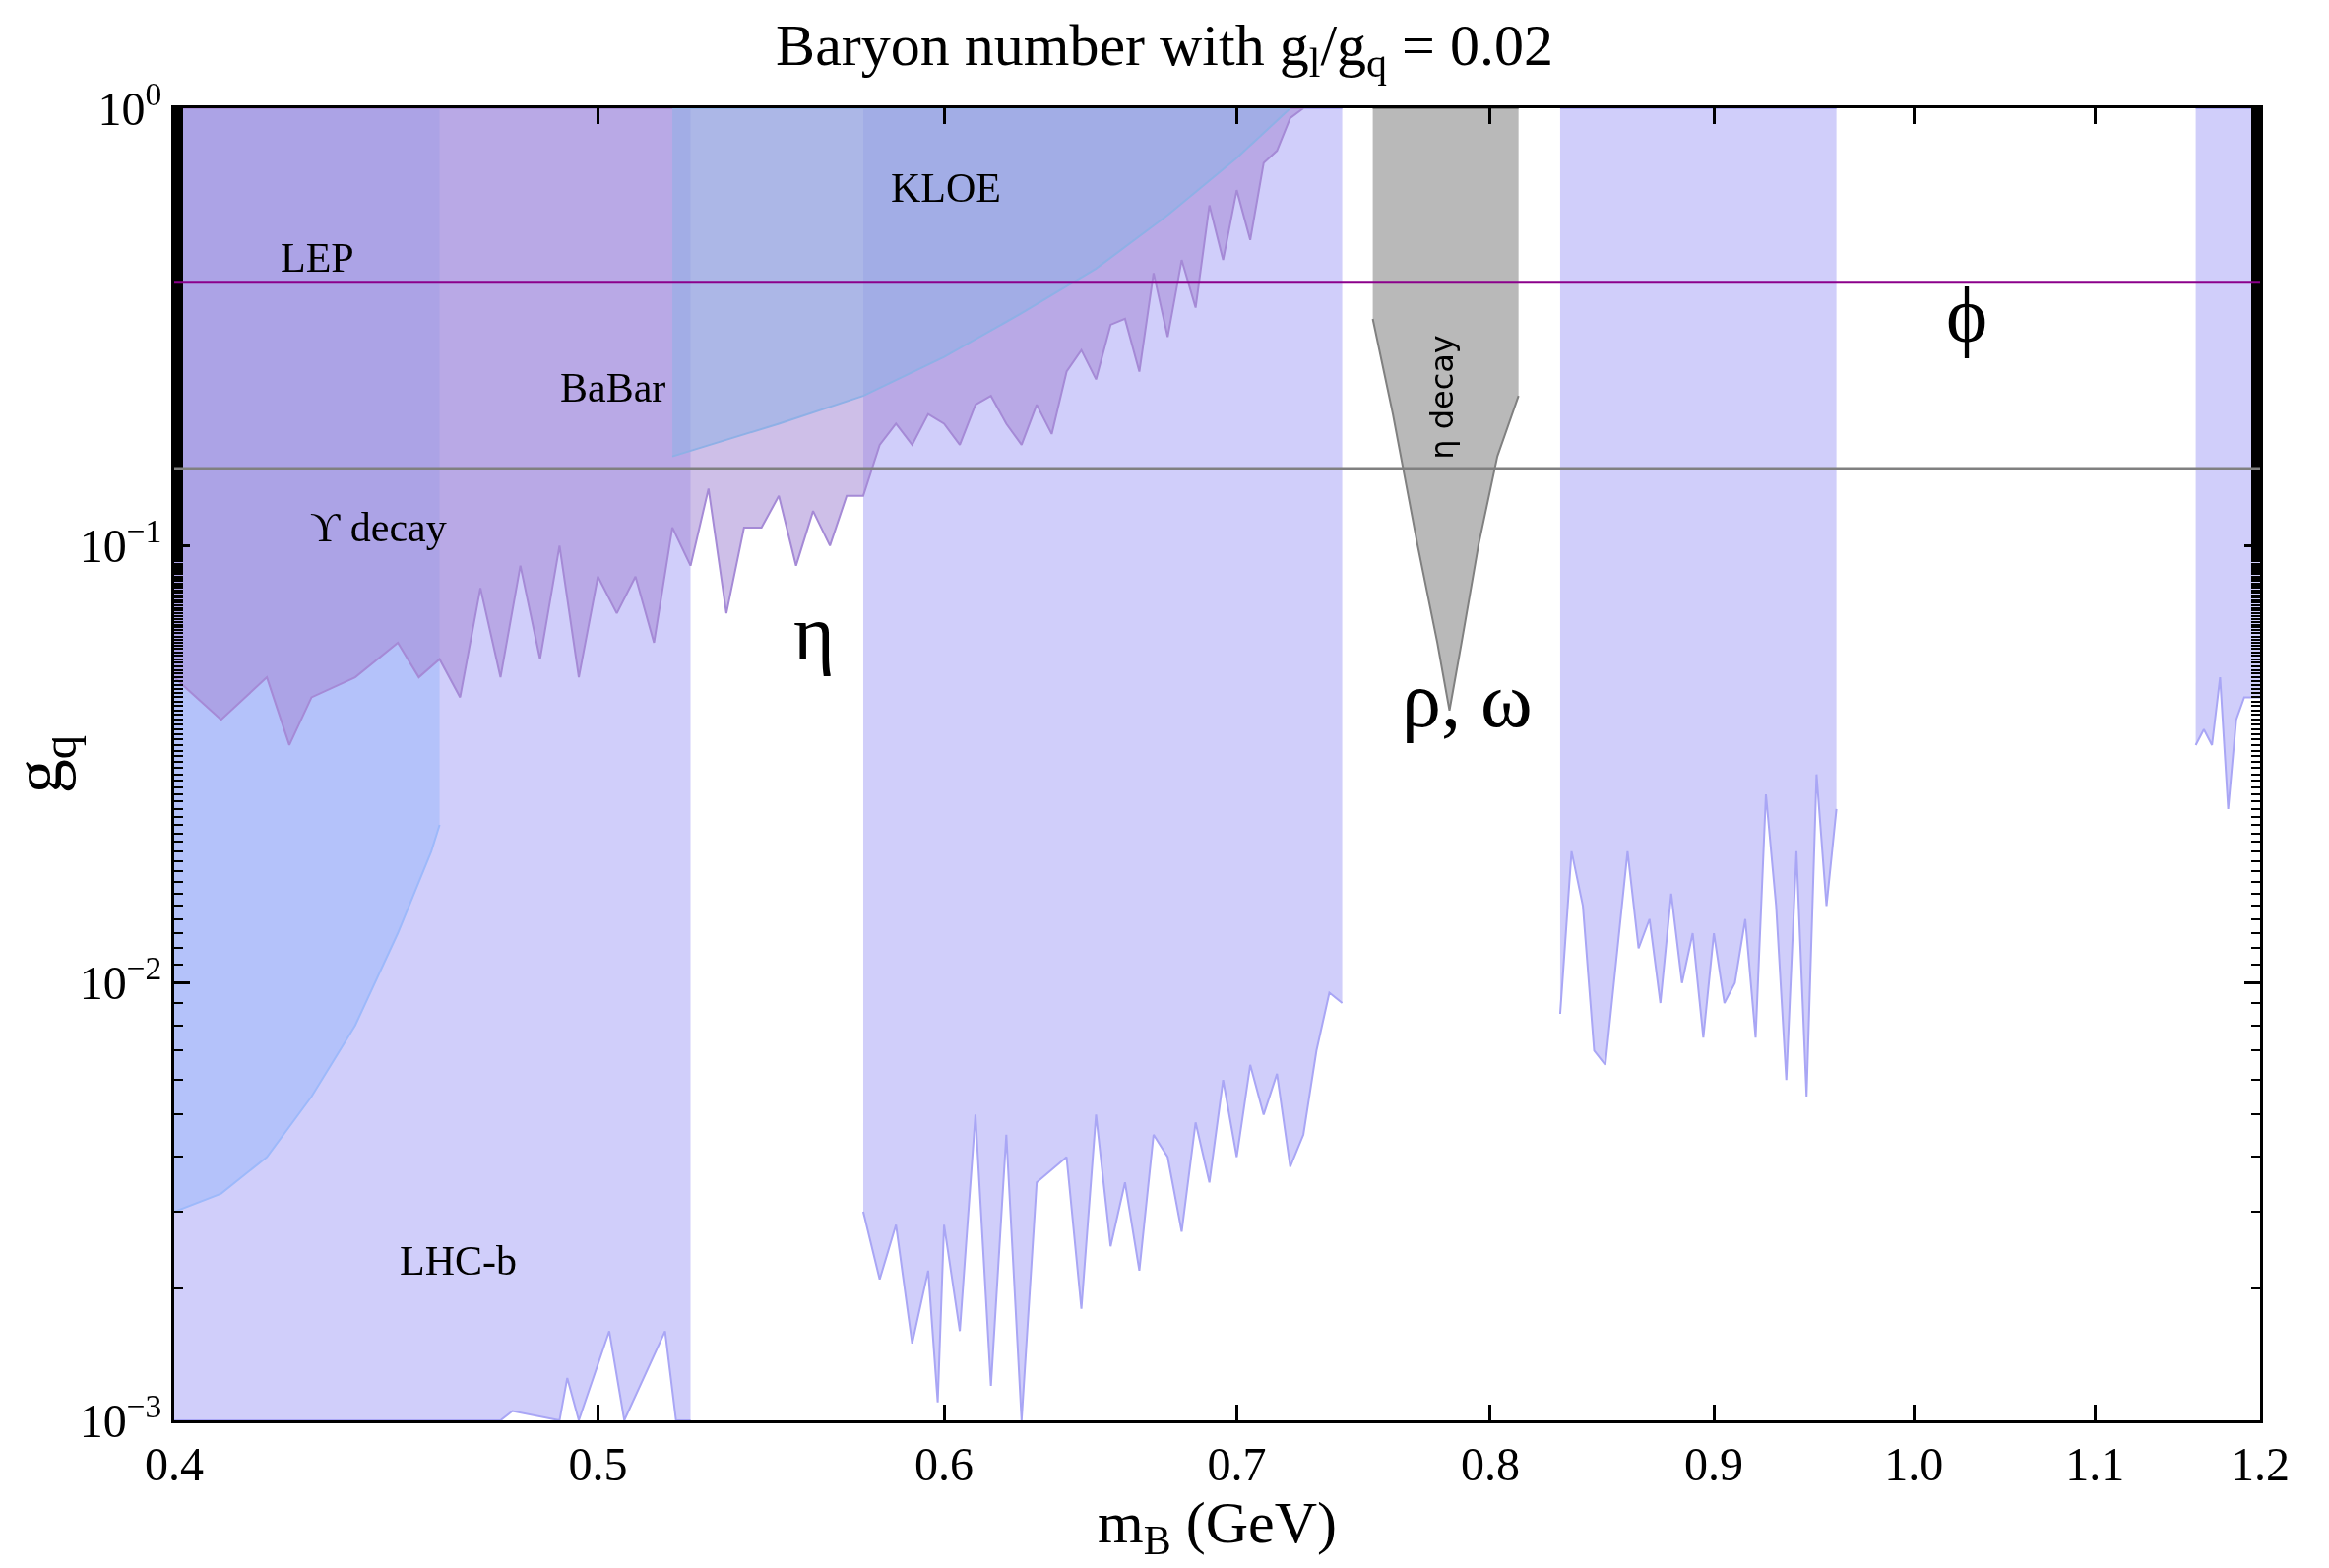  What do you see at coordinates (458, 1261) in the screenshot?
I see `annotation: LHC-b` at bounding box center [458, 1261].